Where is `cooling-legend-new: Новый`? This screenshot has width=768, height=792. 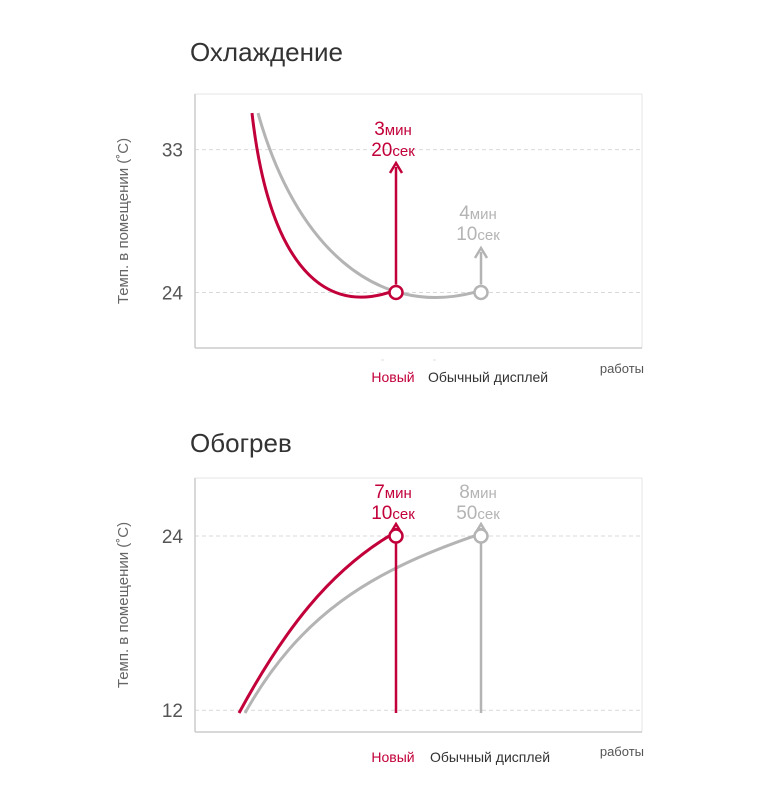 cooling-legend-new: Новый is located at coordinates (392, 377).